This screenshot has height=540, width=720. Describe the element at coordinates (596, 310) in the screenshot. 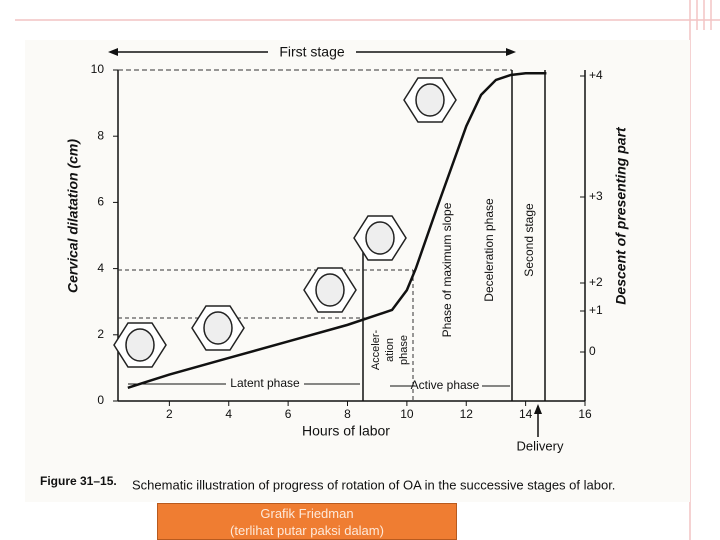

I see `y2-tick-label: +1` at that location.